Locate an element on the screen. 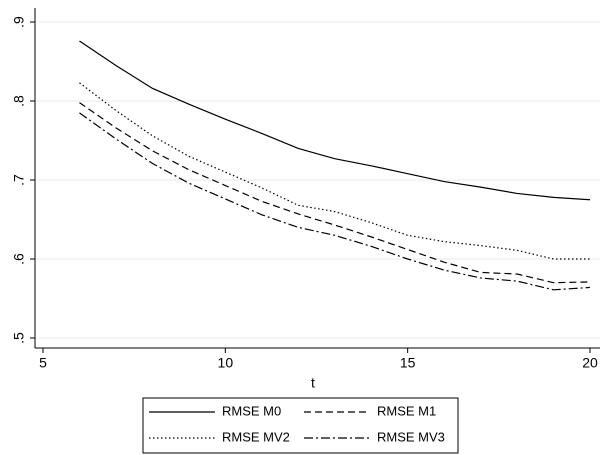 The height and width of the screenshot is (455, 601). legend-label: RMSE MV3 is located at coordinates (411, 436).